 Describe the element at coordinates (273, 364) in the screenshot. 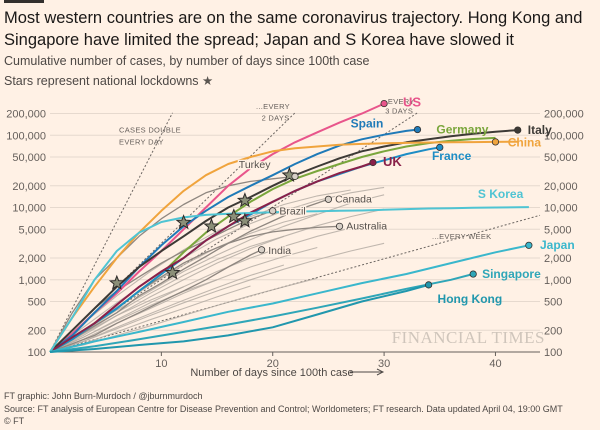

I see `x-tick-label: 20` at that location.